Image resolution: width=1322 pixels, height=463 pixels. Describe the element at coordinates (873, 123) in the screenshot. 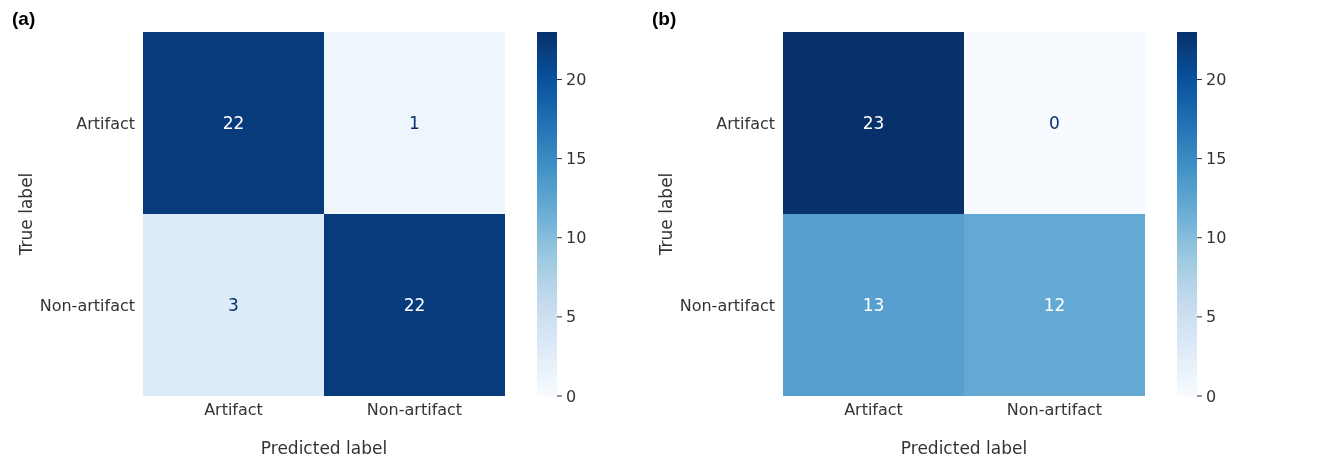

I see `data-label: 23` at that location.